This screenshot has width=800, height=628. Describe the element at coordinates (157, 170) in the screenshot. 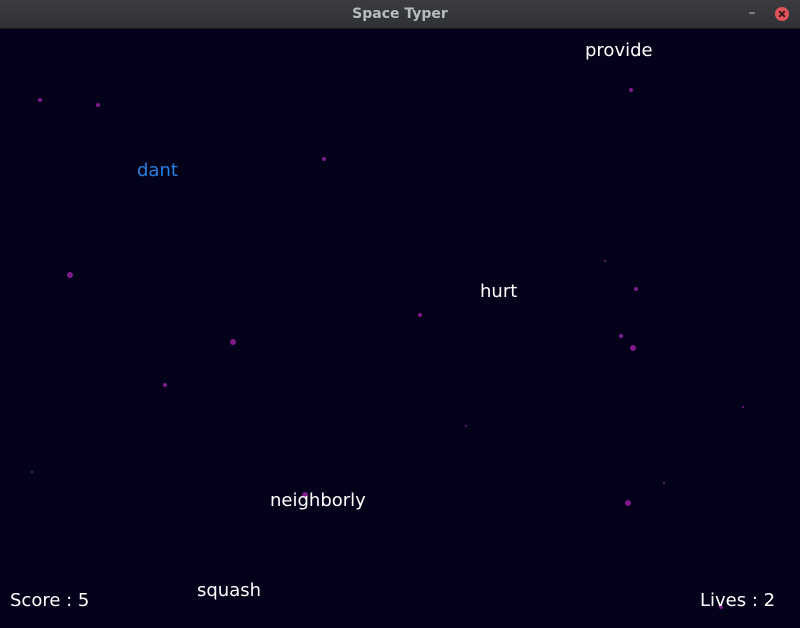

I see `falling-word-dant-active: dant` at that location.